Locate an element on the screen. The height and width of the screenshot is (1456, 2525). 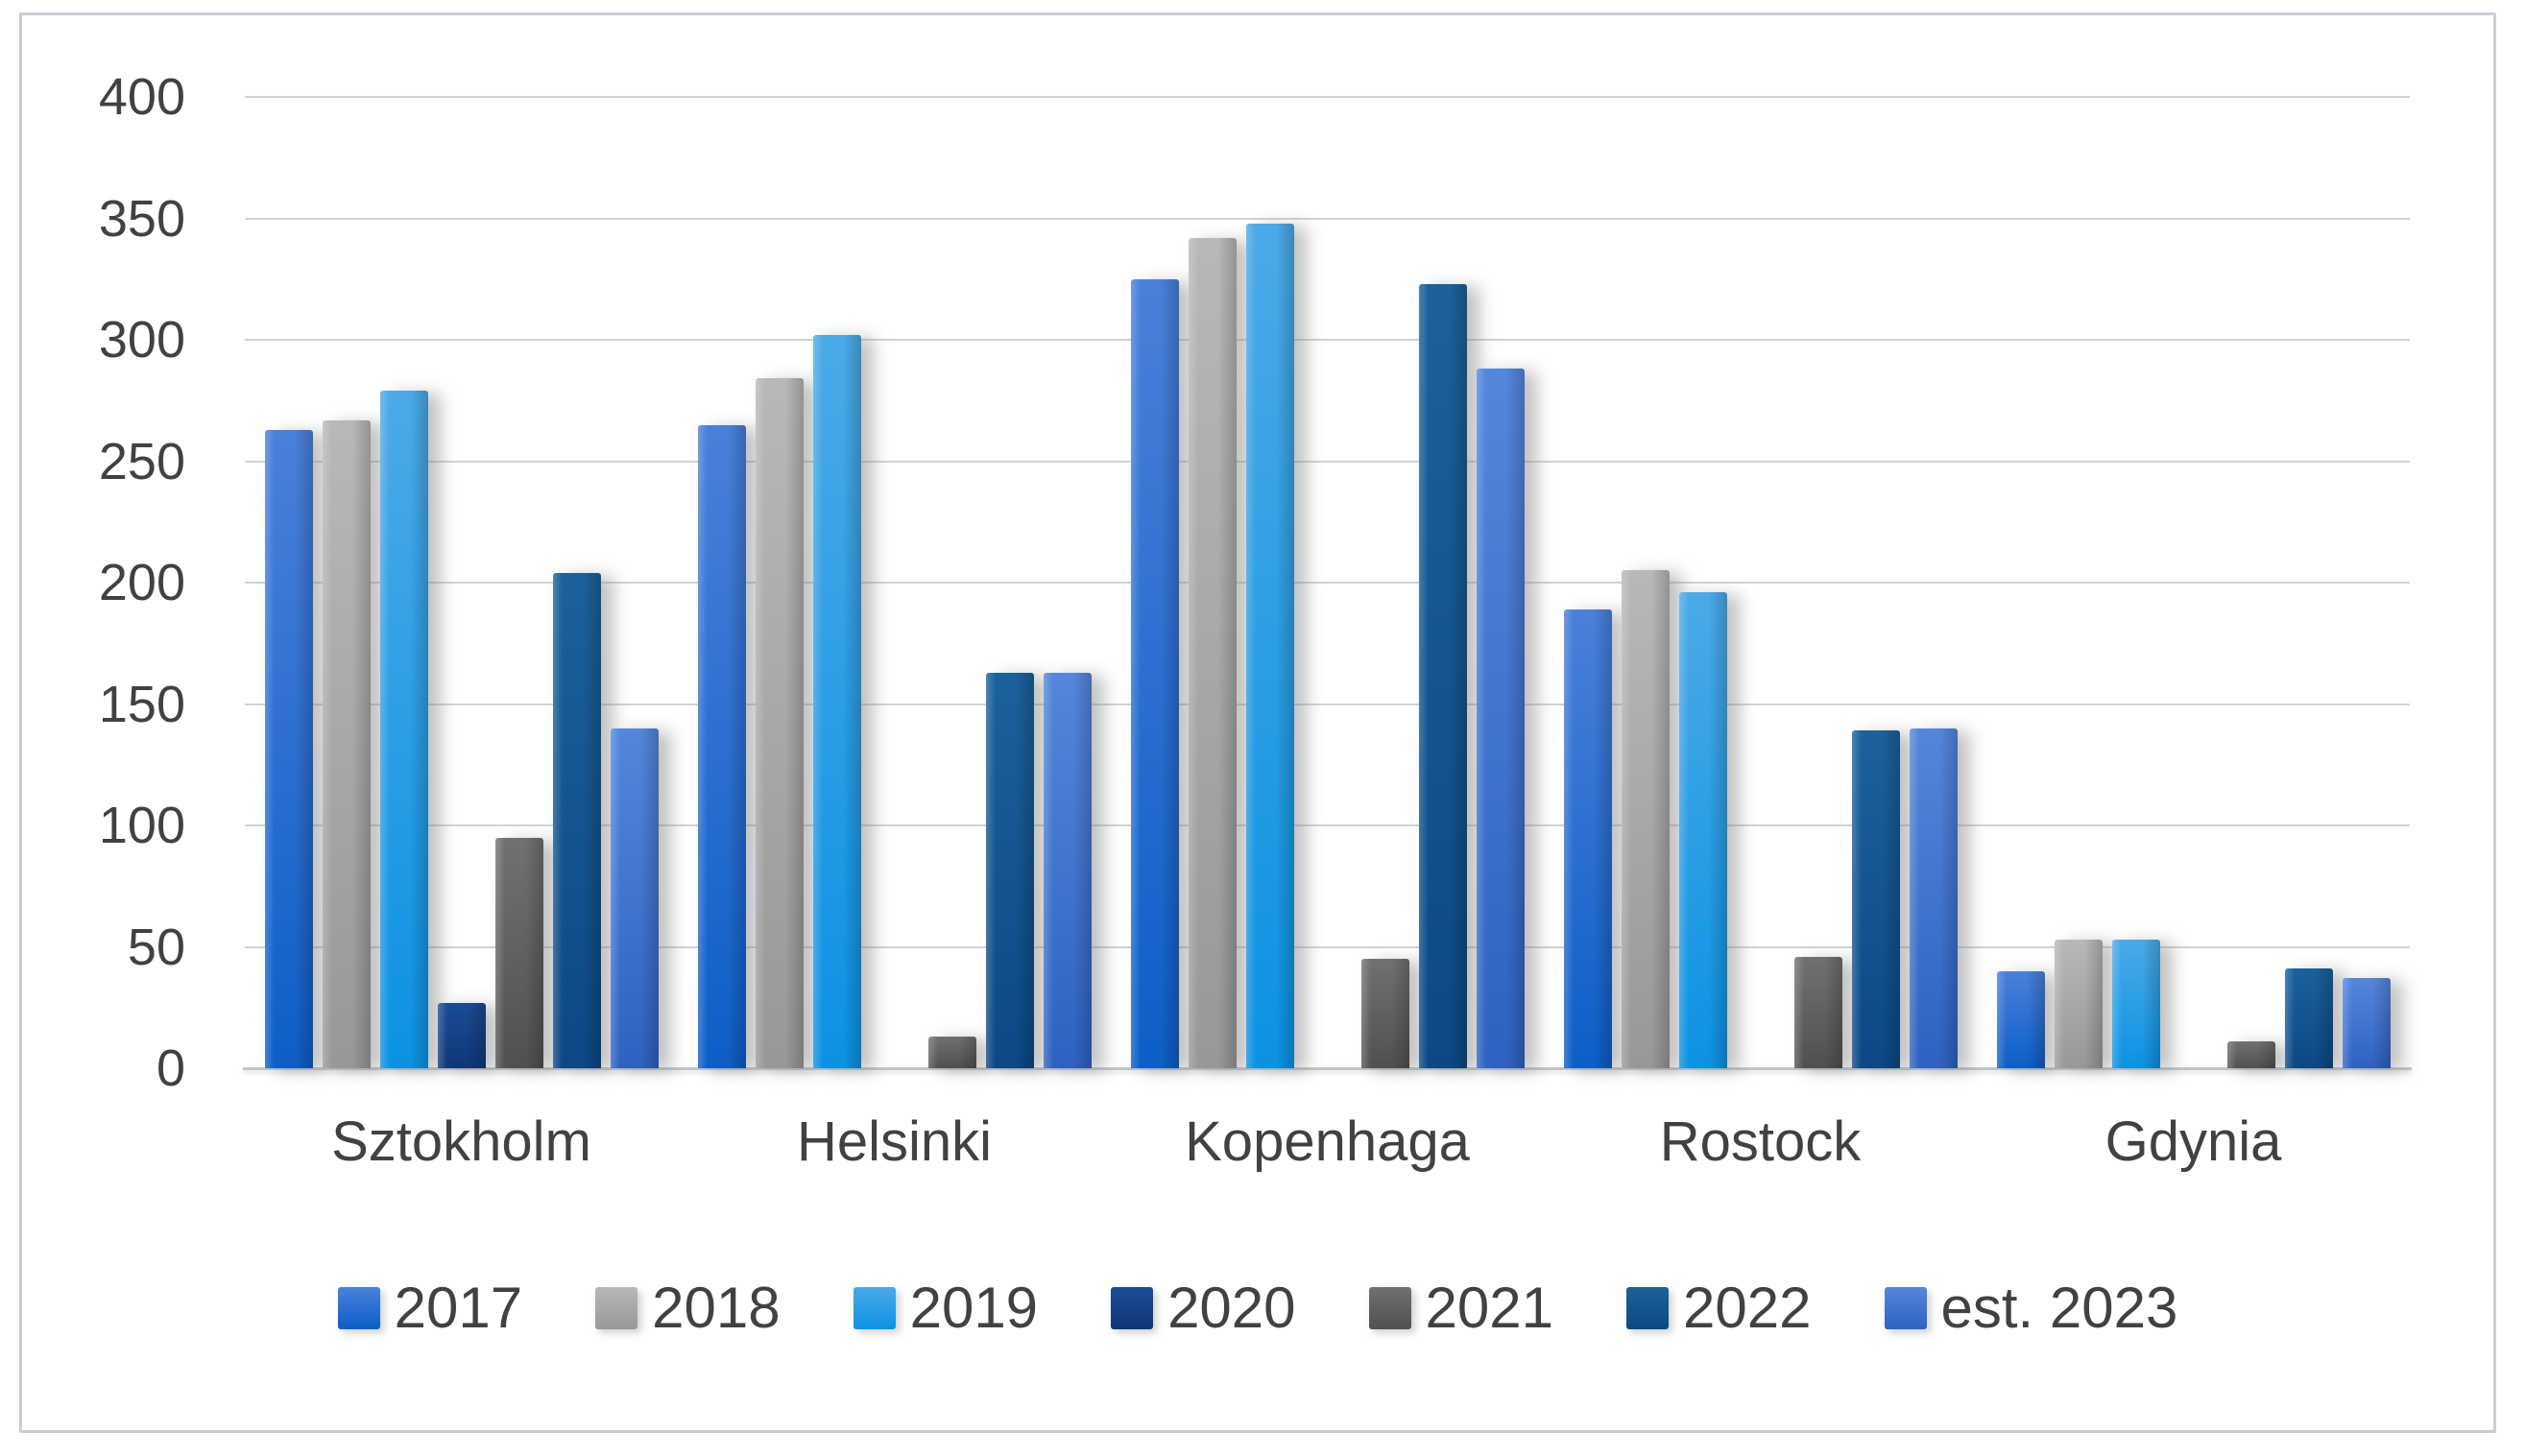
y-axis-tick-label-50: 50 is located at coordinates (156, 947).